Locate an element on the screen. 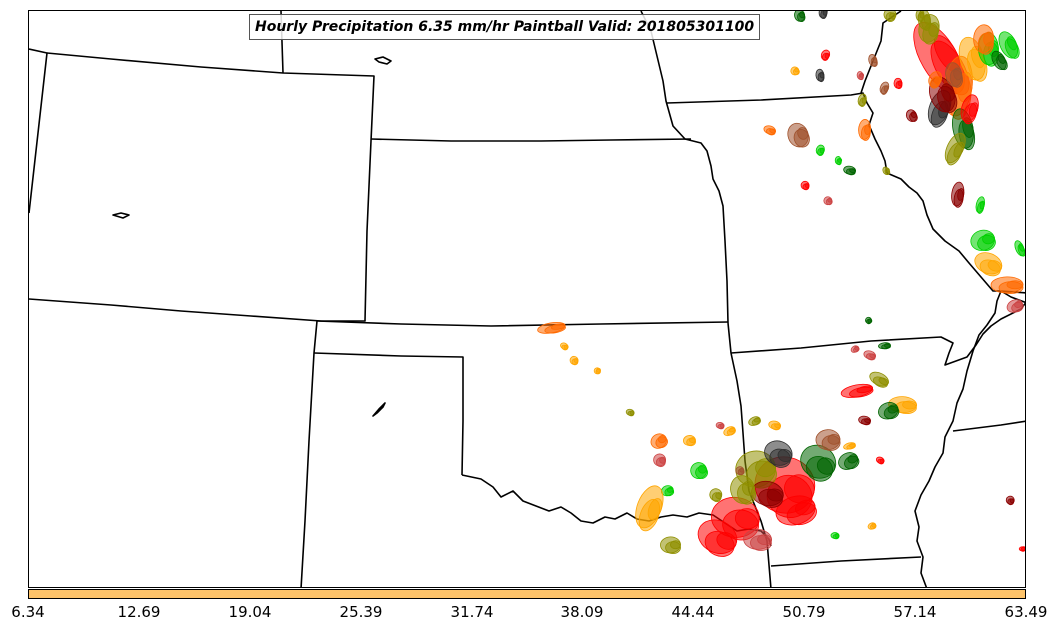 The height and width of the screenshot is (633, 1060). lake-texas is located at coordinates (379, 409).